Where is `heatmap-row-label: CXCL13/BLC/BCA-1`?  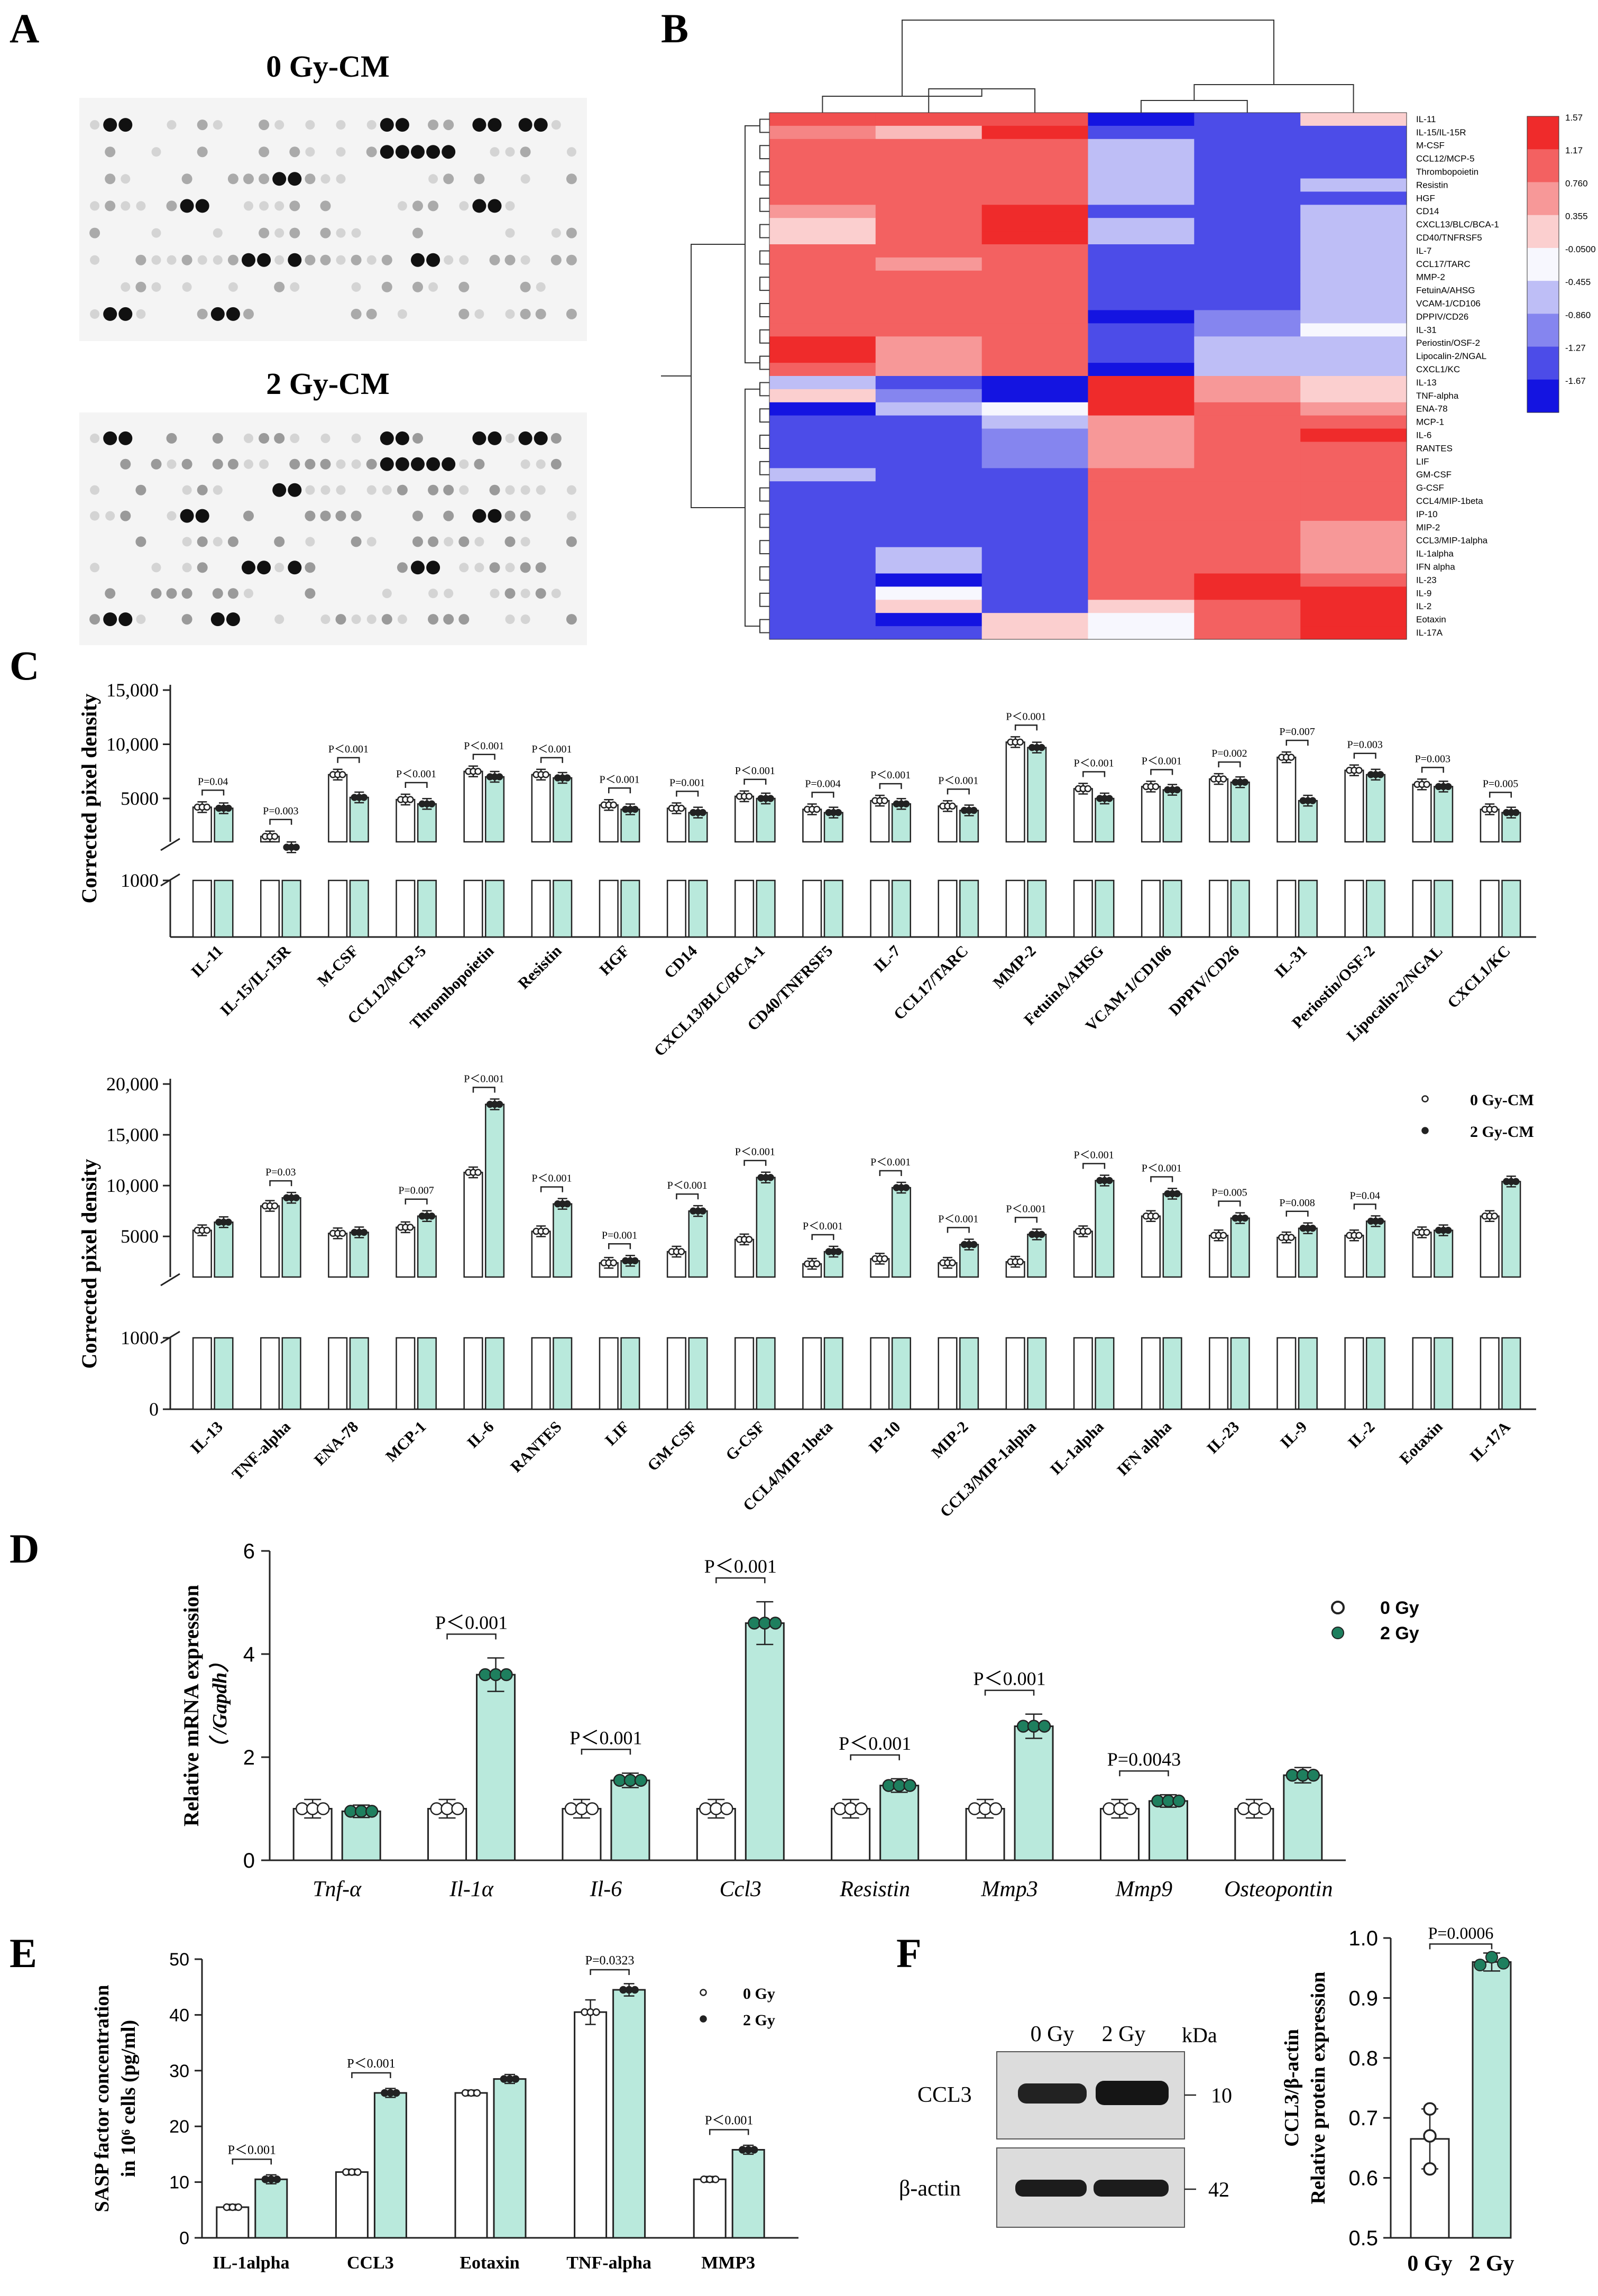 heatmap-row-label: CXCL13/BLC/BCA-1 is located at coordinates (1458, 224).